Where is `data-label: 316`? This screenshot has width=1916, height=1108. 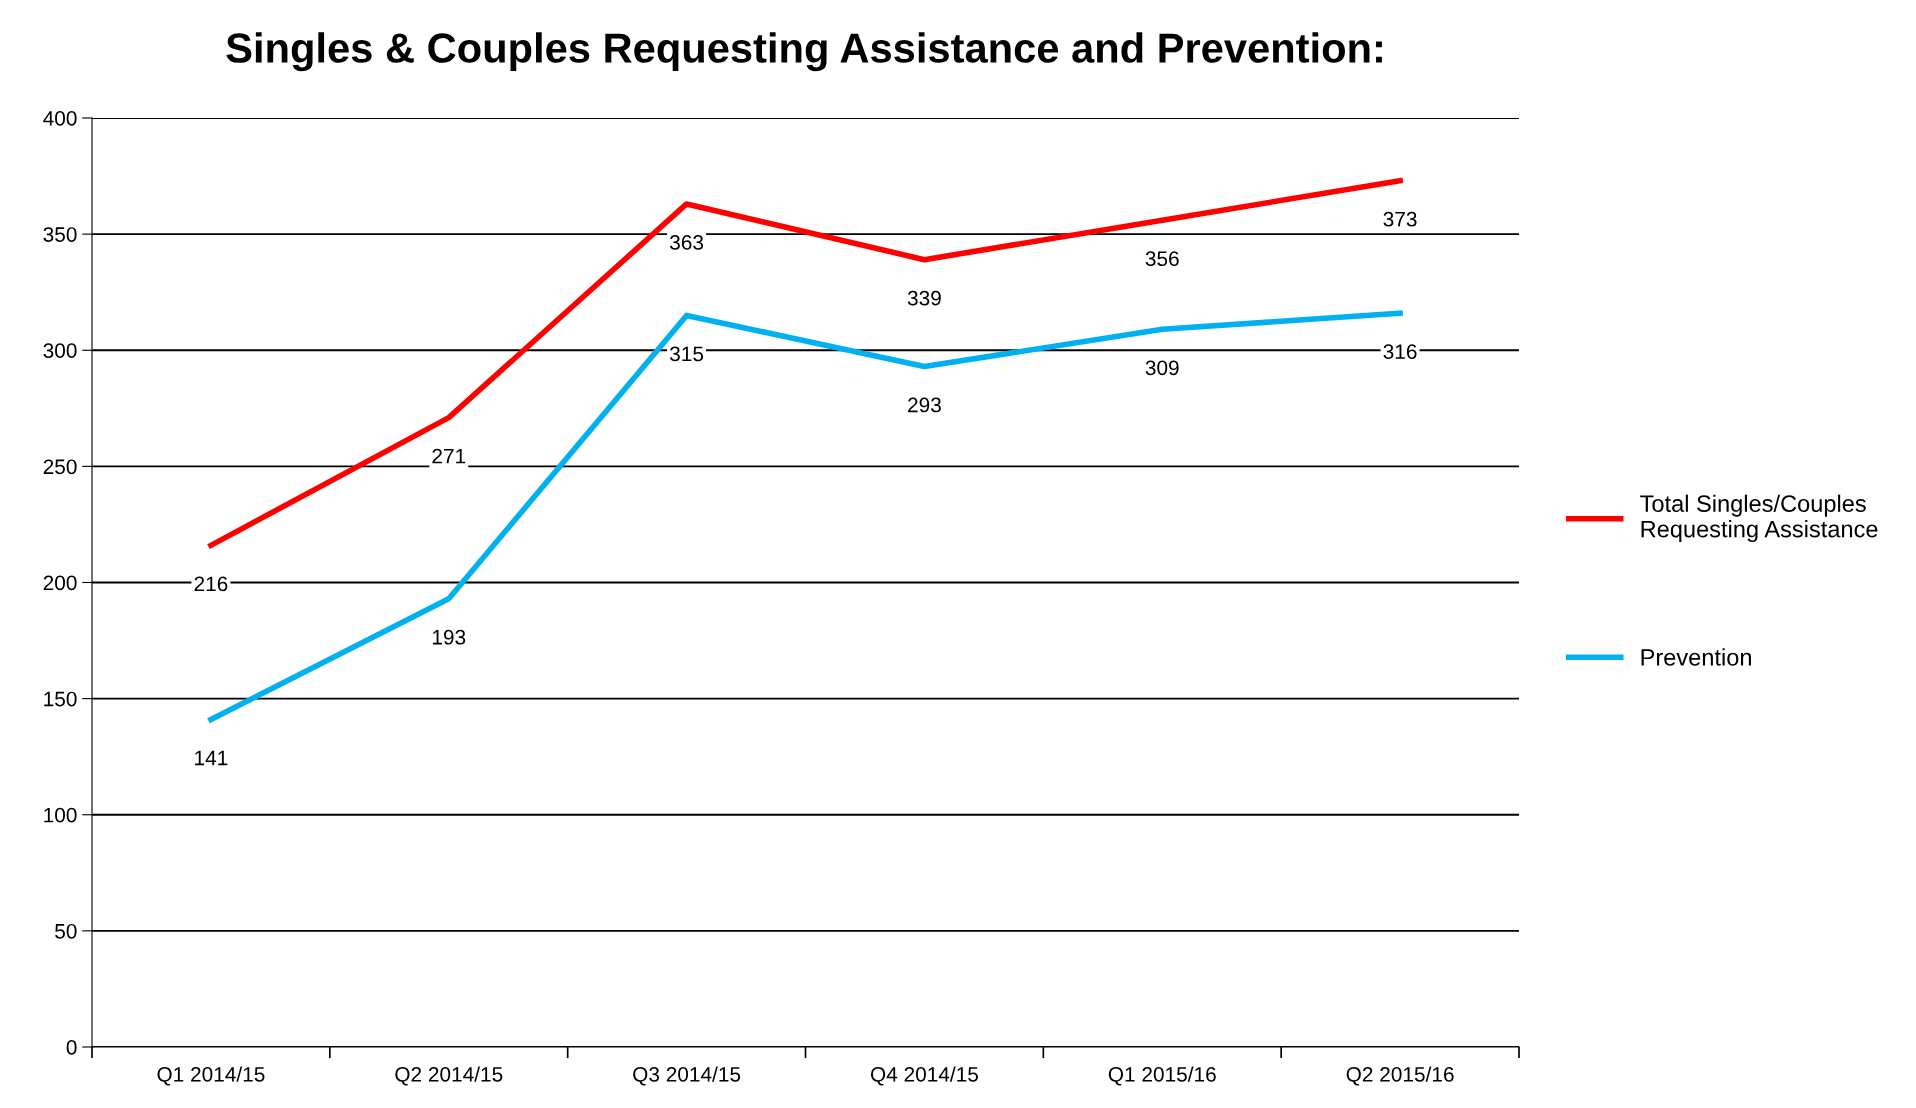
data-label: 316 is located at coordinates (1400, 351).